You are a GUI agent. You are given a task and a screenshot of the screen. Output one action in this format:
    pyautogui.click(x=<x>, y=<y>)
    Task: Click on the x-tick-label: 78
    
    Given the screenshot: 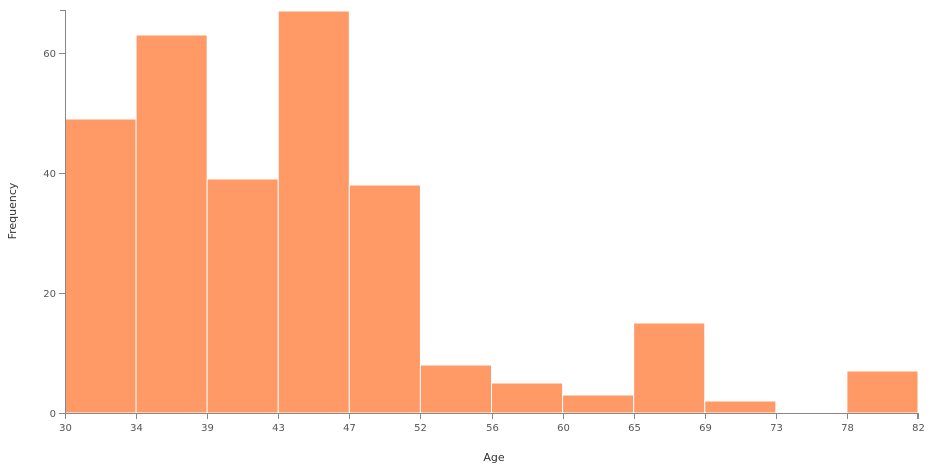 What is the action you would take?
    pyautogui.click(x=847, y=428)
    